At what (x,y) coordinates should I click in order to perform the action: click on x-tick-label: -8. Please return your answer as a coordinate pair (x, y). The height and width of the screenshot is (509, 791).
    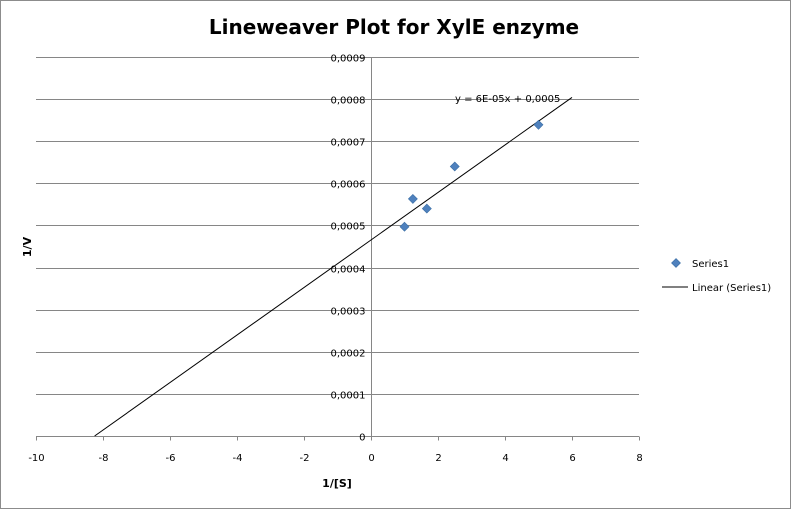
    Looking at the image, I should click on (104, 458).